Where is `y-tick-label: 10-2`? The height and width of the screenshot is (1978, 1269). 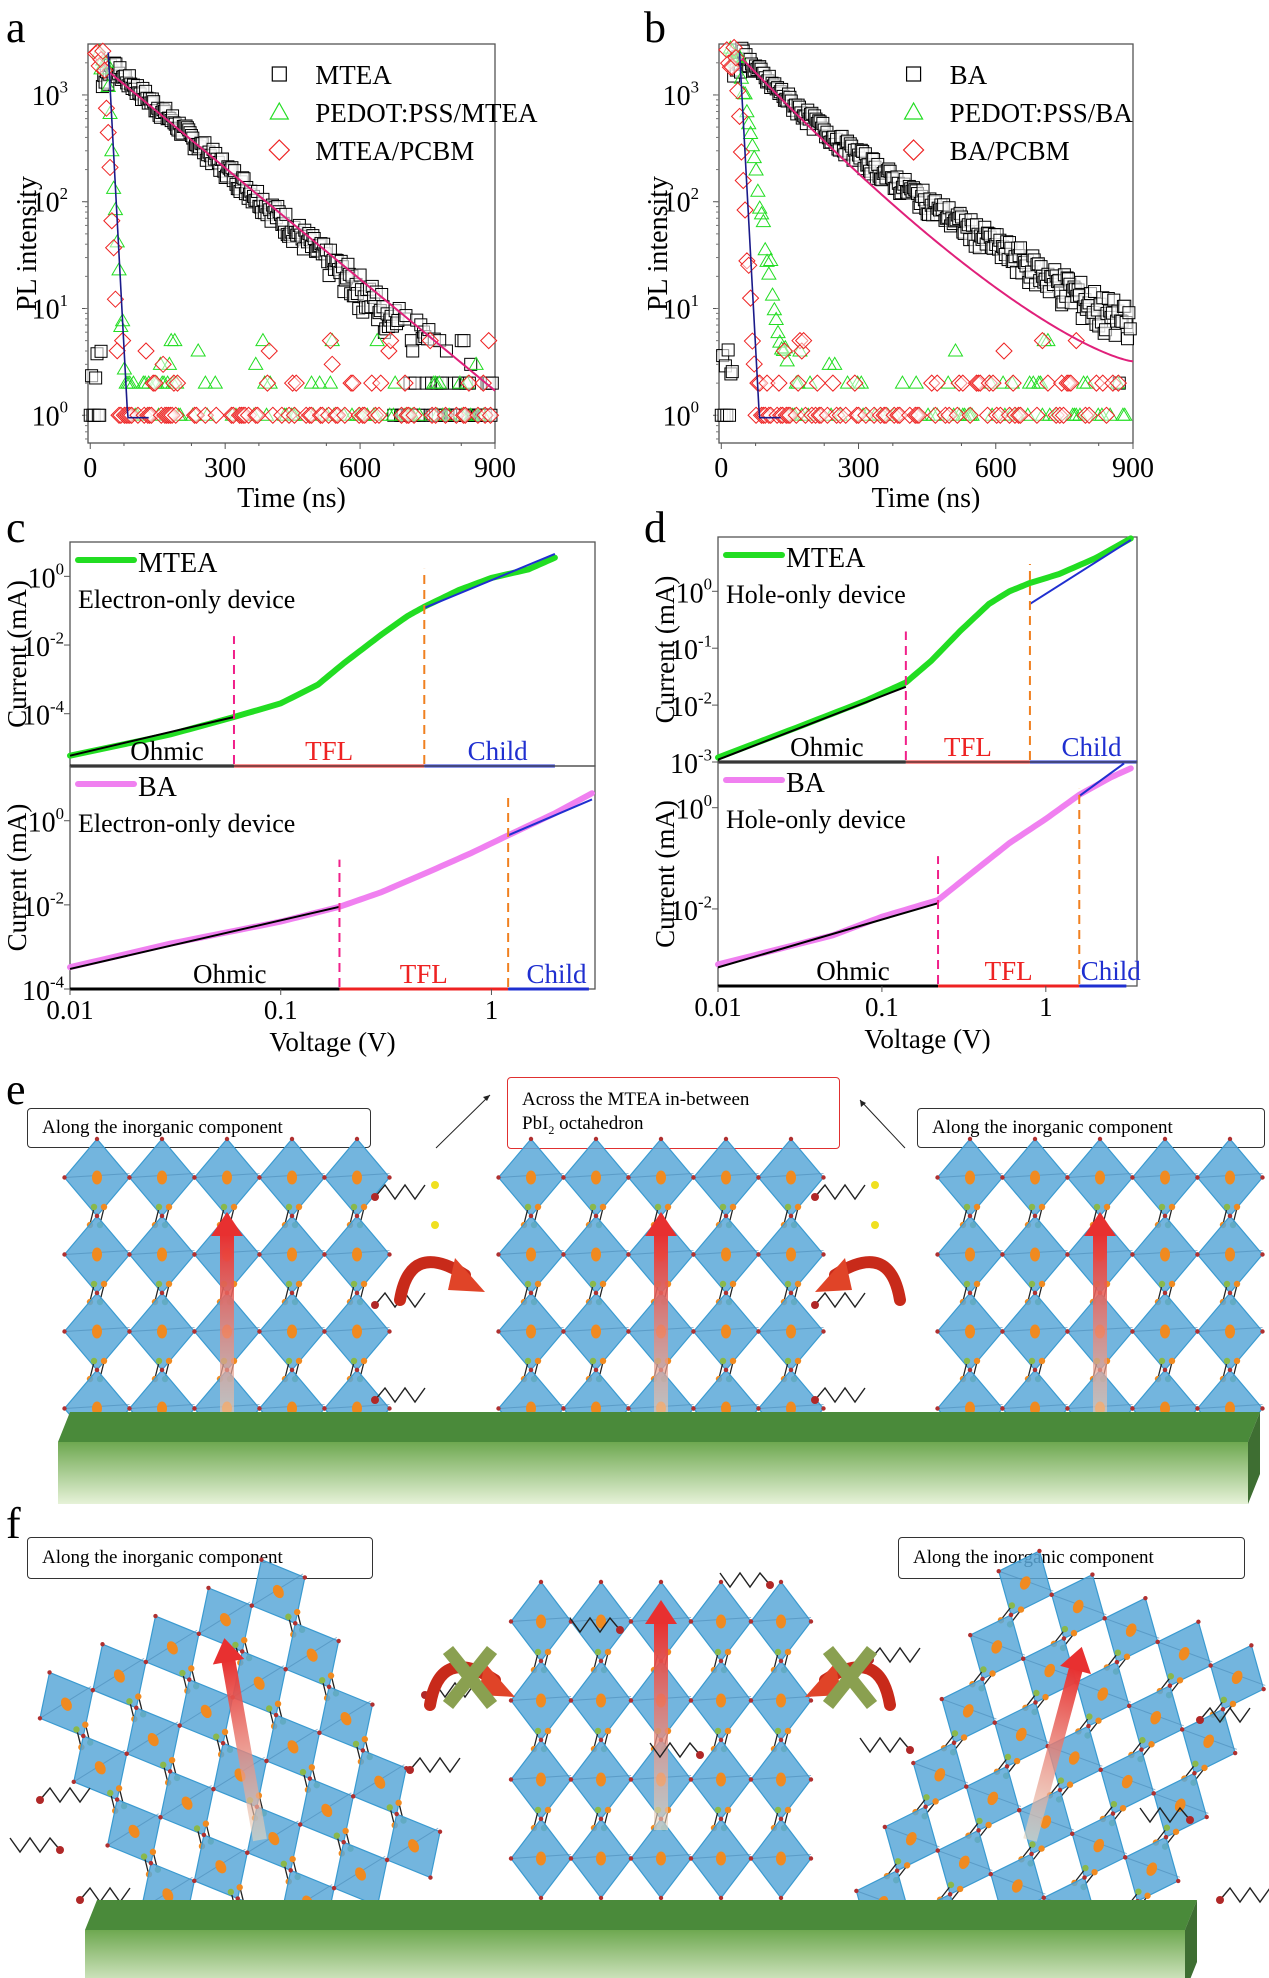 y-tick-label: 10-2 is located at coordinates (43, 645).